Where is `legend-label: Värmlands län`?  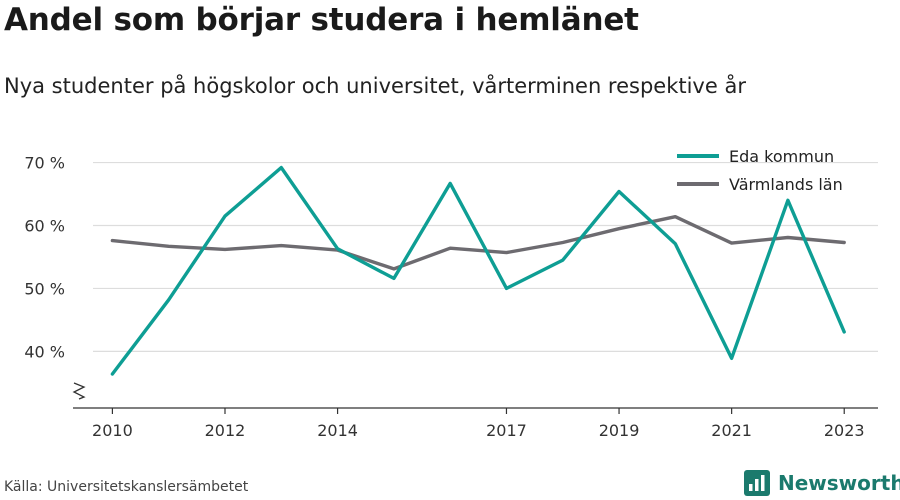 legend-label: Värmlands län is located at coordinates (786, 184).